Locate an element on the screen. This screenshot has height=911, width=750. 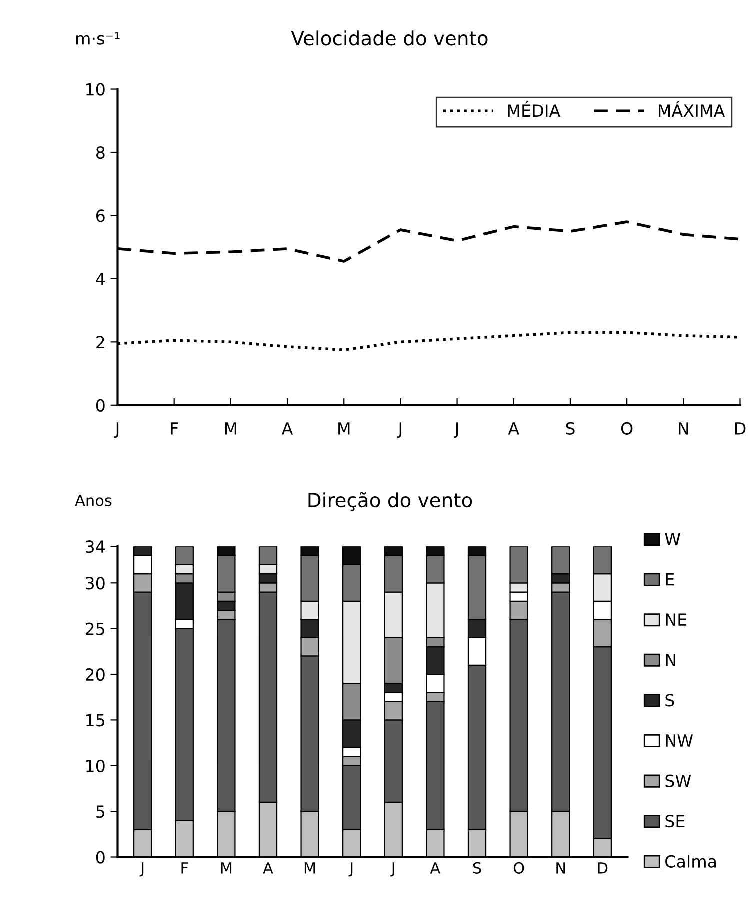
legend-label: W is located at coordinates (673, 539).